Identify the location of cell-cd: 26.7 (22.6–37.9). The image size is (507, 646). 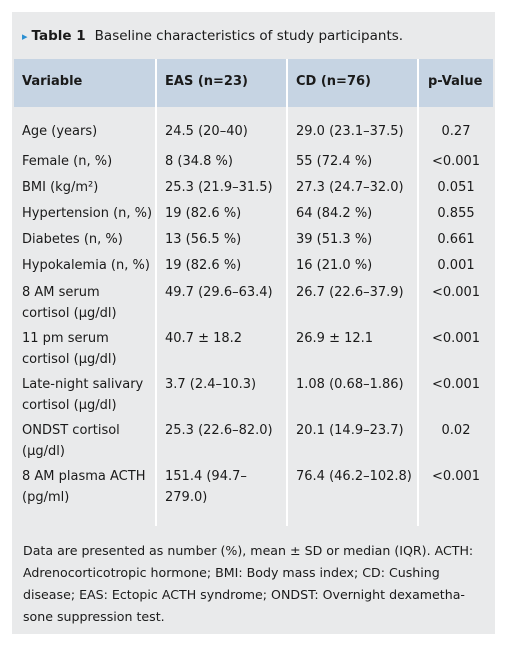
(350, 292).